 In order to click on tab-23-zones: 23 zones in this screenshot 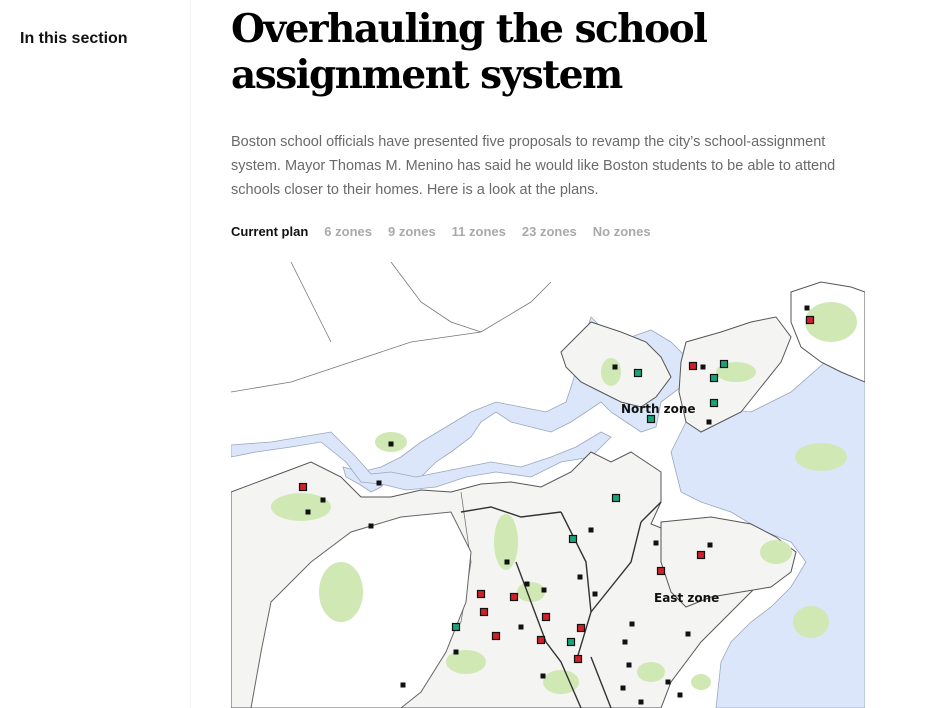, I will do `click(549, 231)`.